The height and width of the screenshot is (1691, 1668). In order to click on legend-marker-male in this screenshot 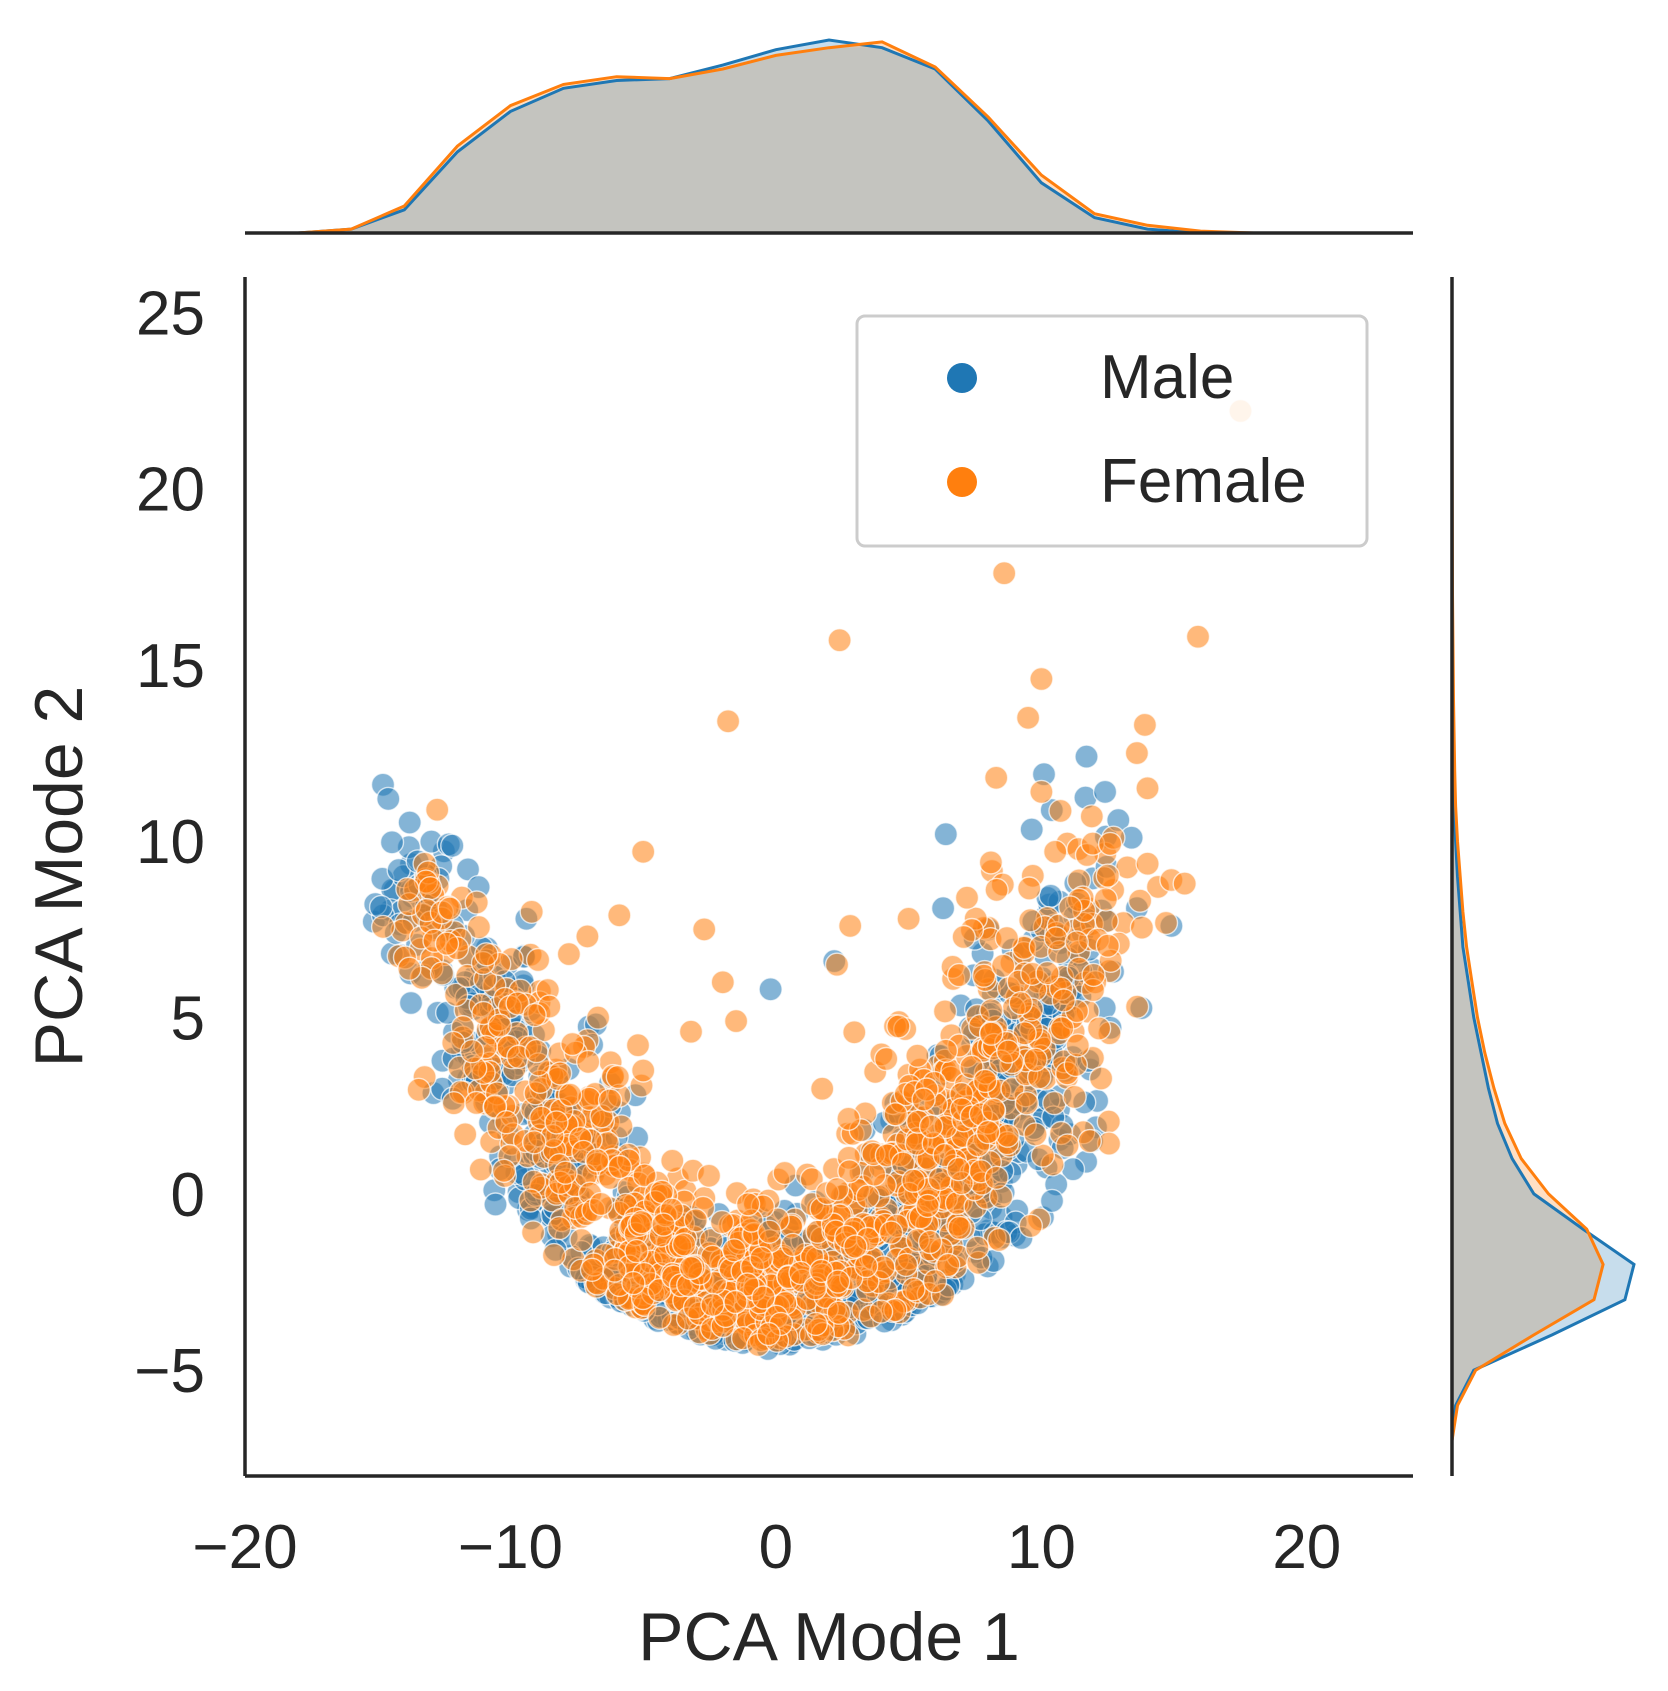, I will do `click(962, 378)`.